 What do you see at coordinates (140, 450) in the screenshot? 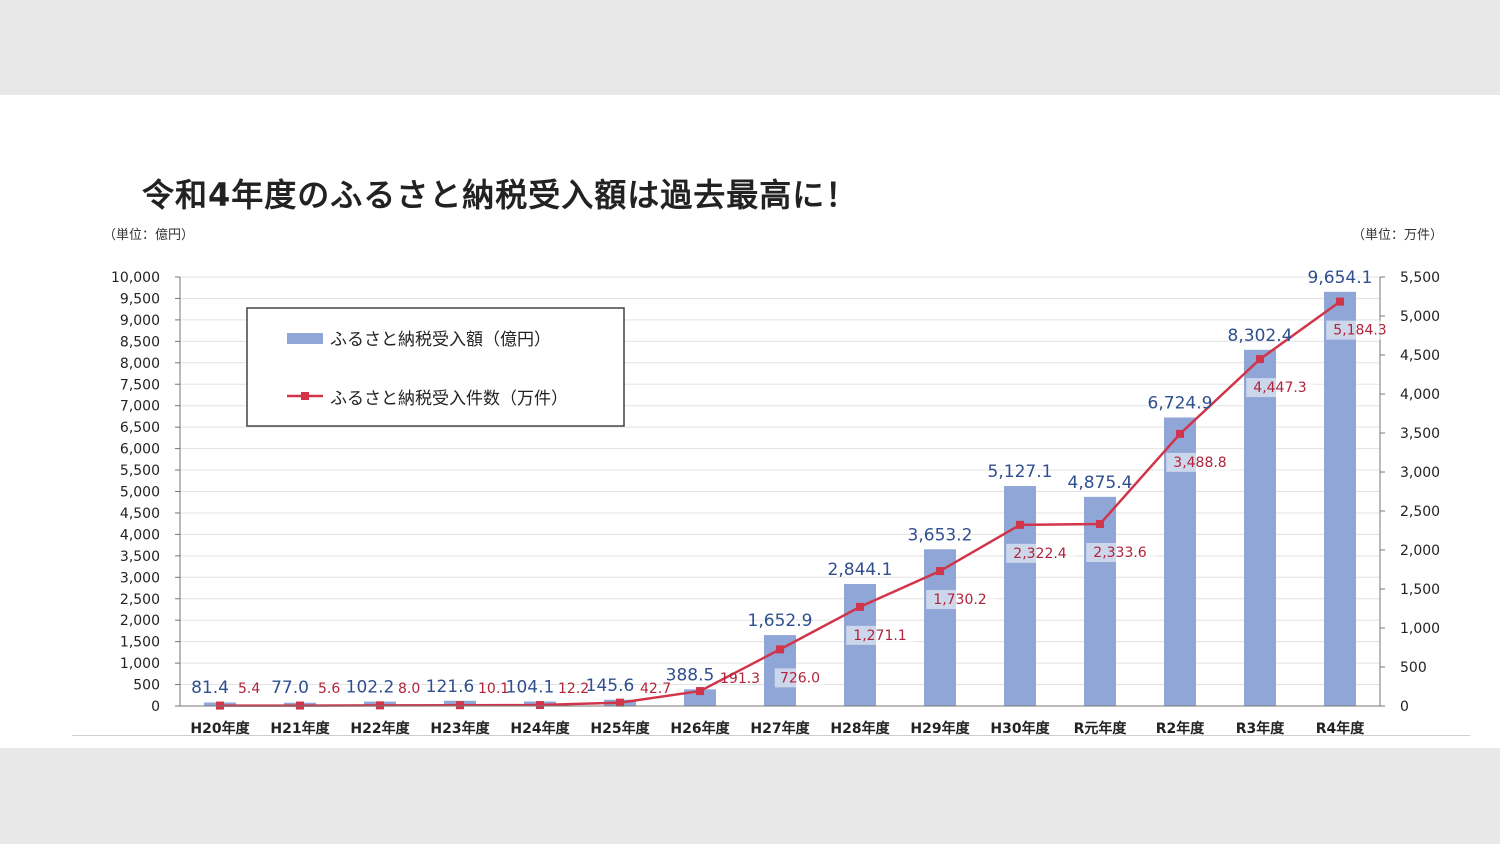
I see `left-tick-label: 6,000` at bounding box center [140, 450].